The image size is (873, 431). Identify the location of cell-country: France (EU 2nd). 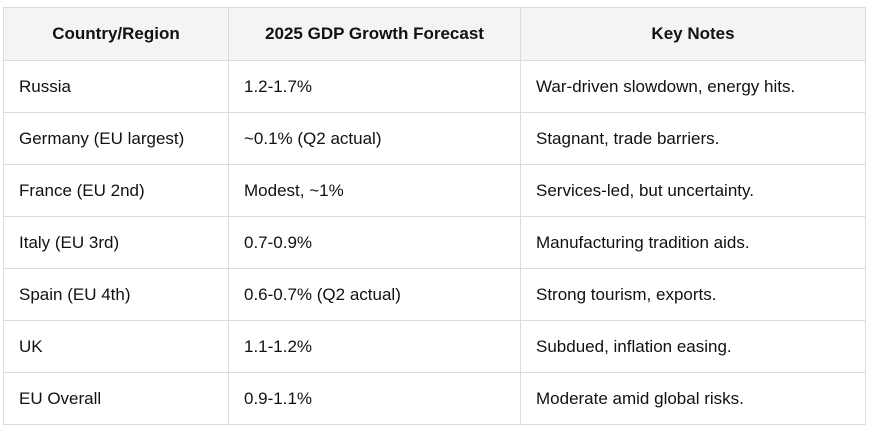
(116, 190).